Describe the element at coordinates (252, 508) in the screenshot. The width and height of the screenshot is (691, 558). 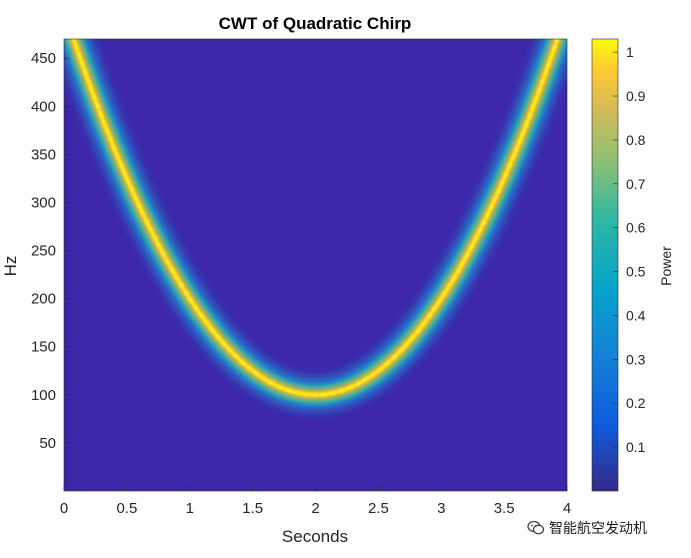
I see `x-tick-label: 1.5` at that location.